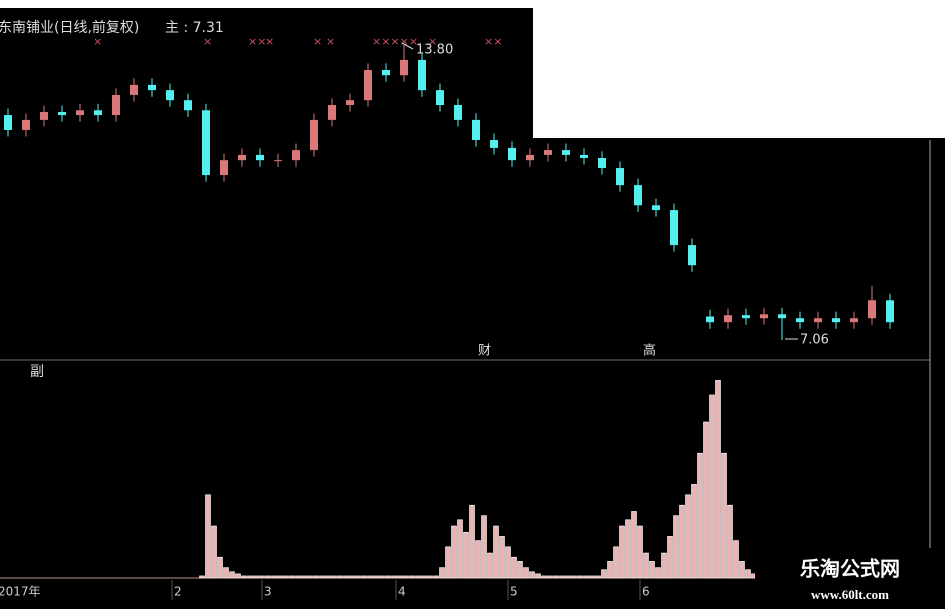  What do you see at coordinates (739, 69) in the screenshot?
I see `top-right-blank` at bounding box center [739, 69].